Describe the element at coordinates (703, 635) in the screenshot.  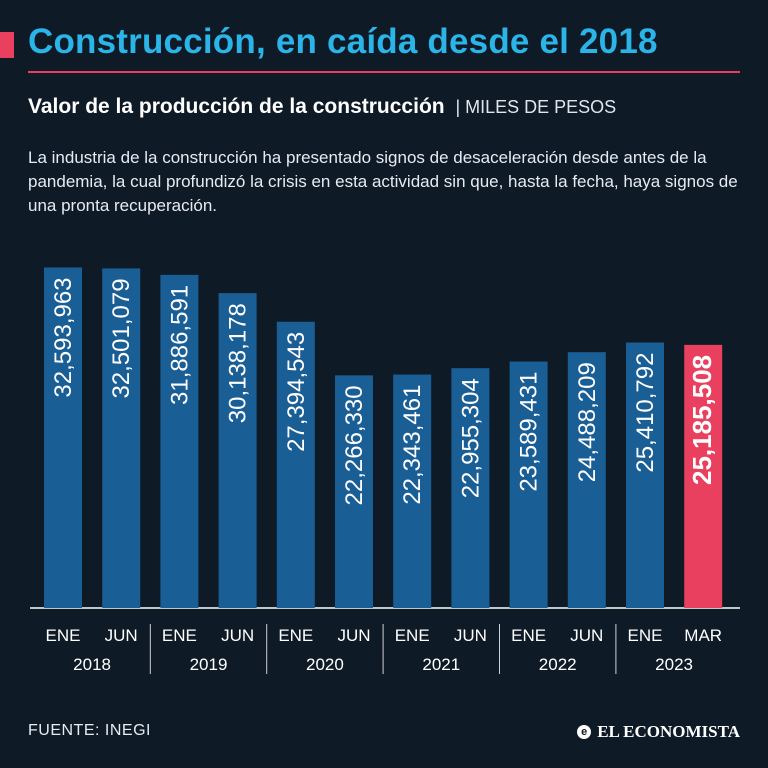
I see `month-label-12: MAR` at that location.